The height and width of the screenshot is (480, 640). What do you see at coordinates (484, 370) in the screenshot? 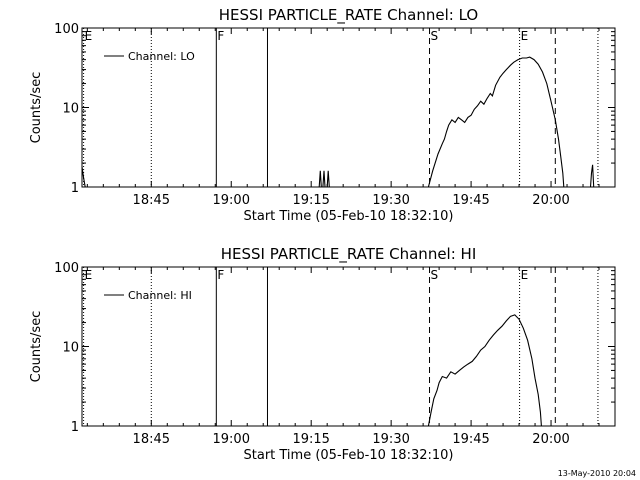
I see `series-line` at bounding box center [484, 370].